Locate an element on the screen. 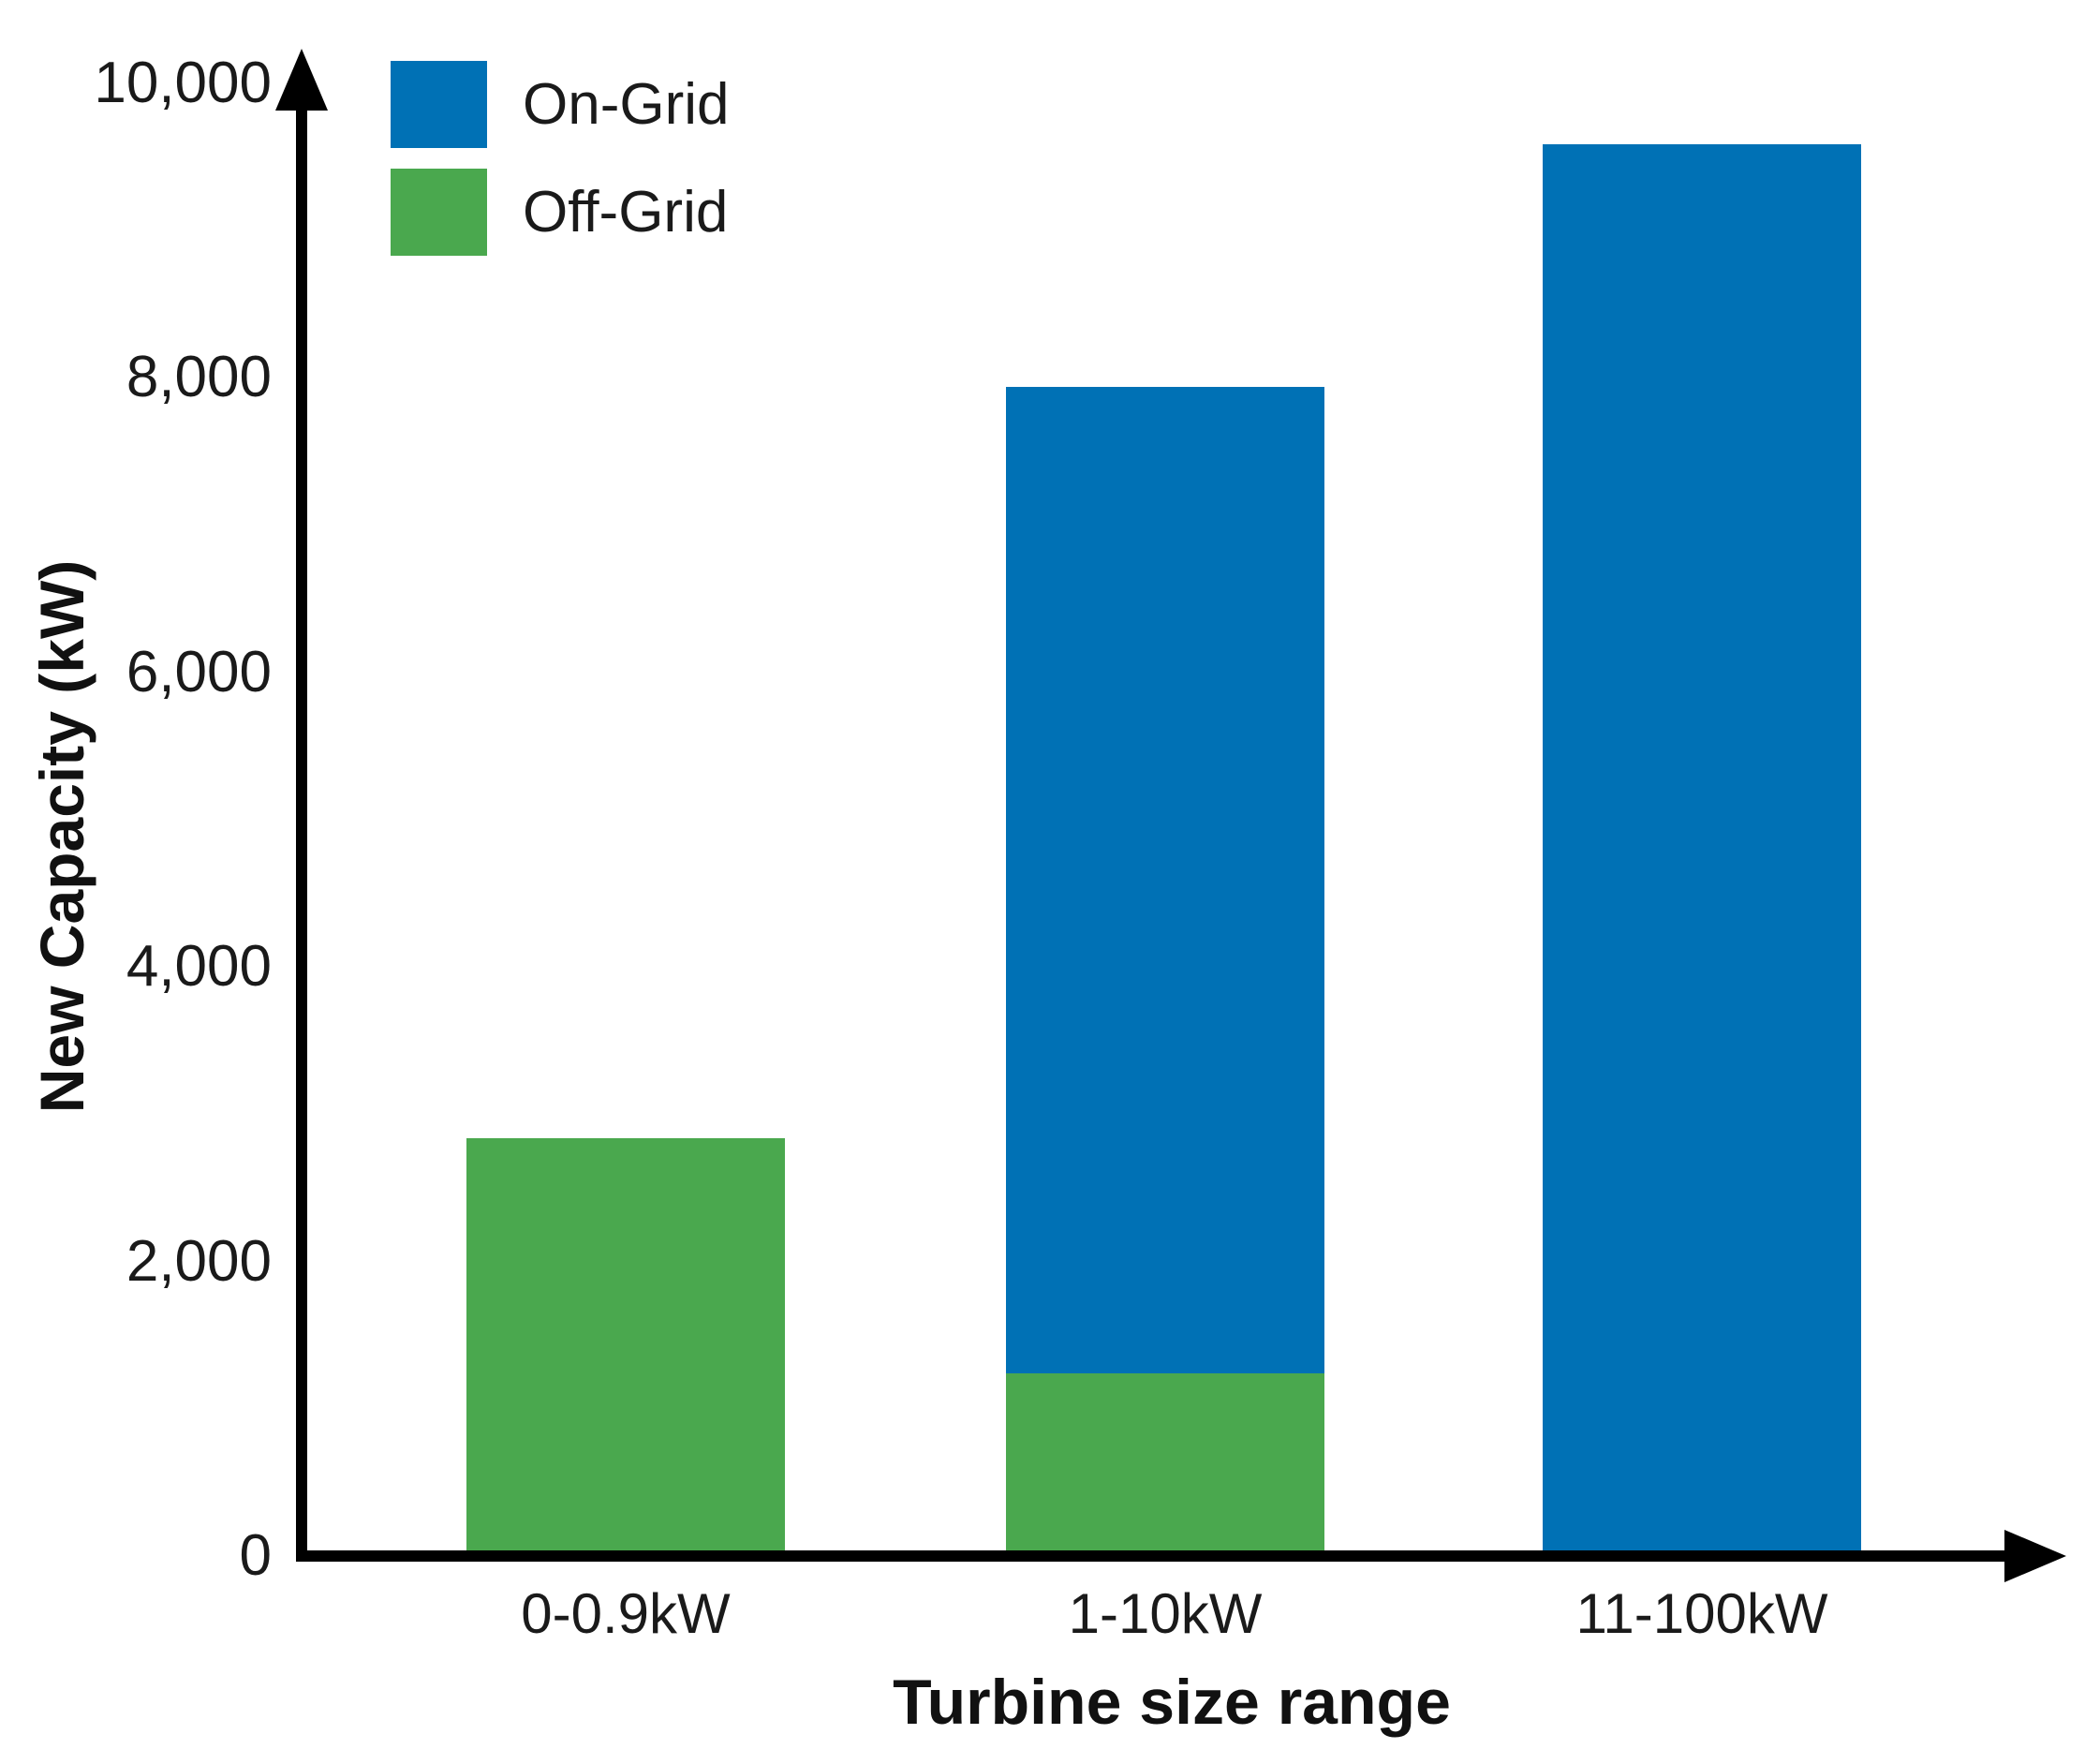 The height and width of the screenshot is (1764, 2085). x-axis-title: Turbine size range is located at coordinates (1172, 1702).